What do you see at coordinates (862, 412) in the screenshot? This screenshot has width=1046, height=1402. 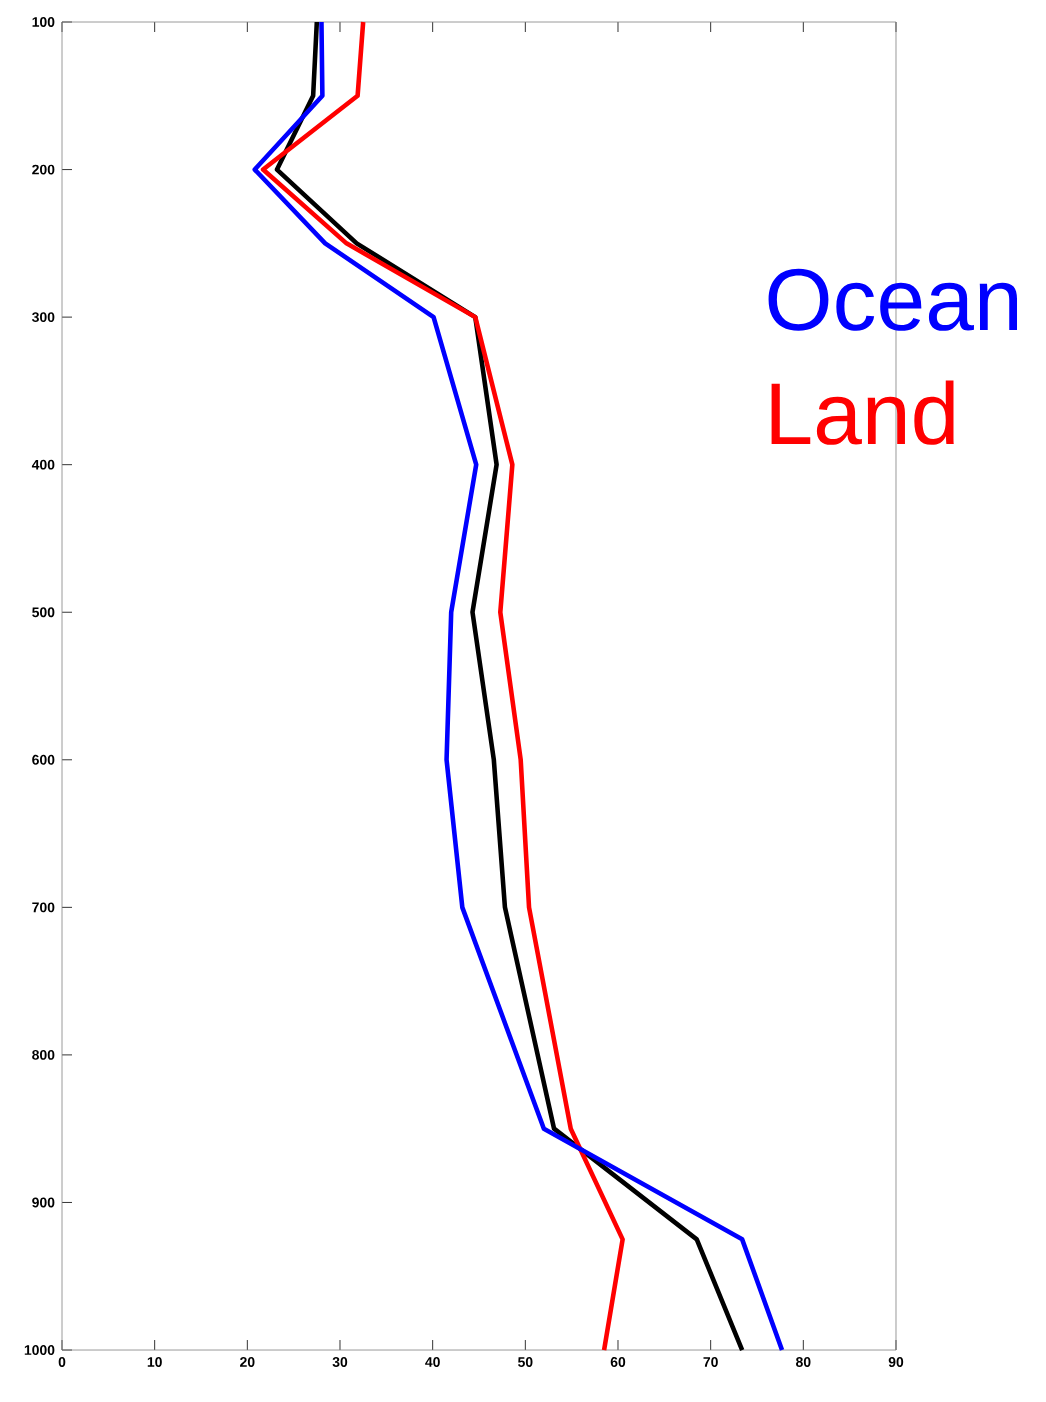 I see `text: Land` at bounding box center [862, 412].